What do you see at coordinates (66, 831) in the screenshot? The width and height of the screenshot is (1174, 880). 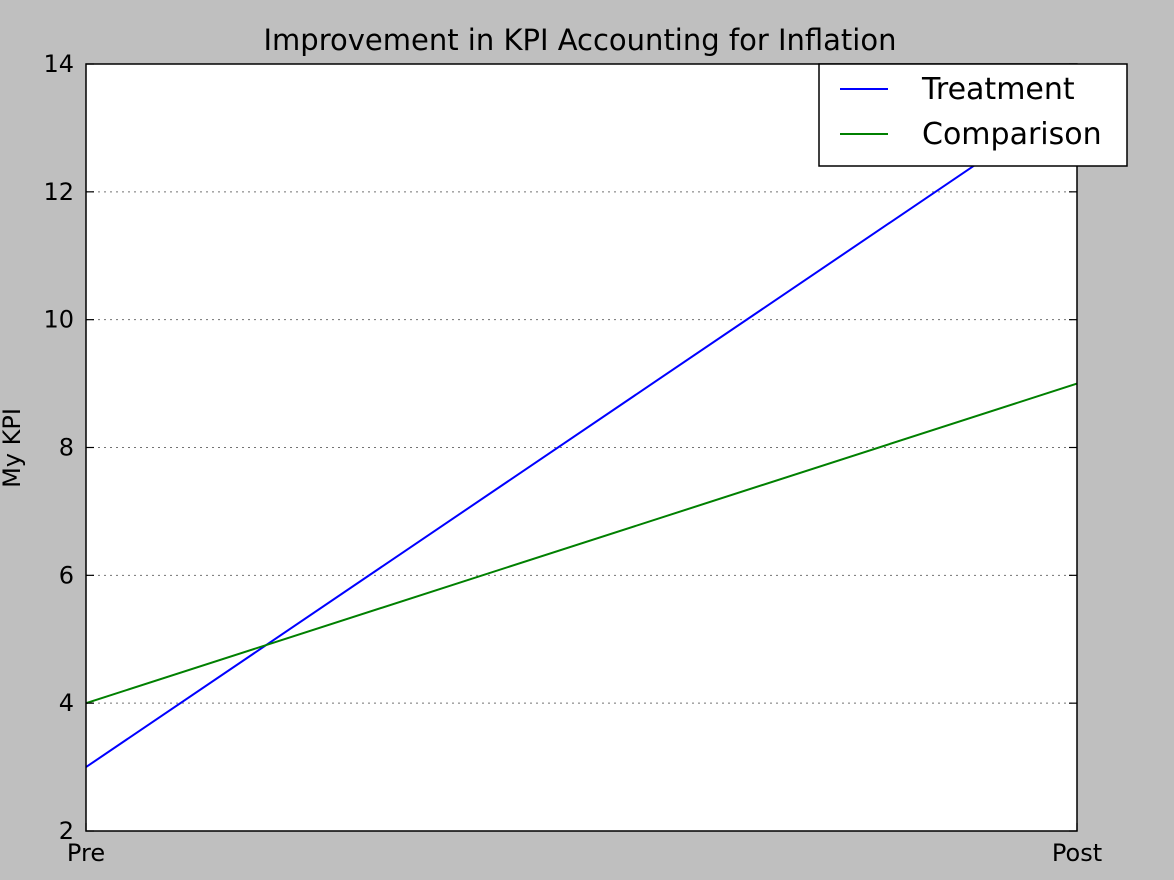 I see `y-tick-label-2: 2` at bounding box center [66, 831].